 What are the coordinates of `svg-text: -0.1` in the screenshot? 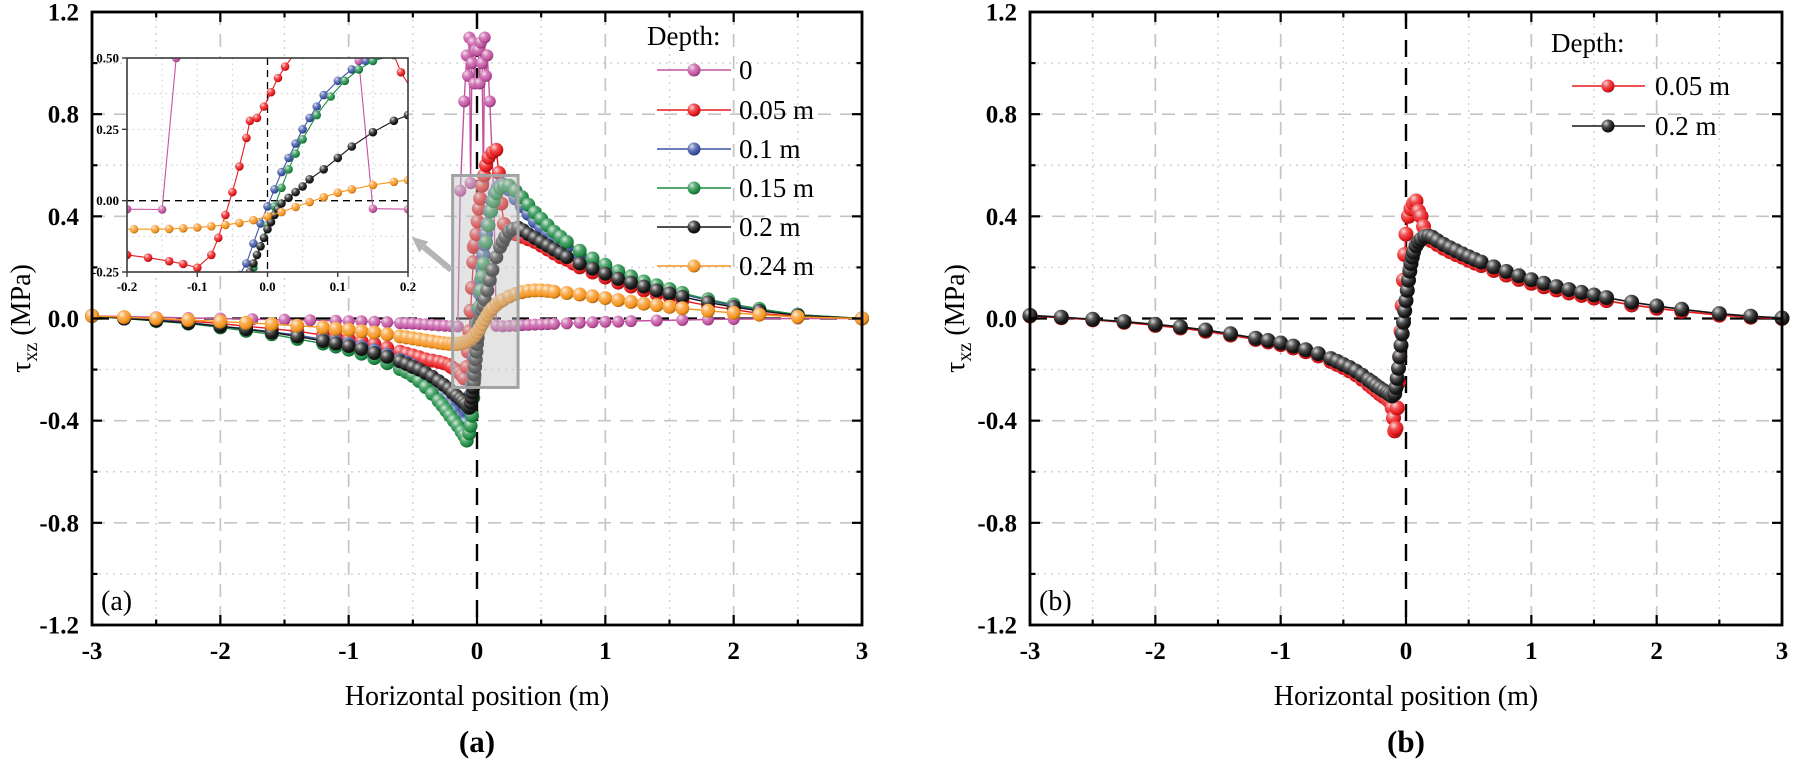 It's located at (197, 286).